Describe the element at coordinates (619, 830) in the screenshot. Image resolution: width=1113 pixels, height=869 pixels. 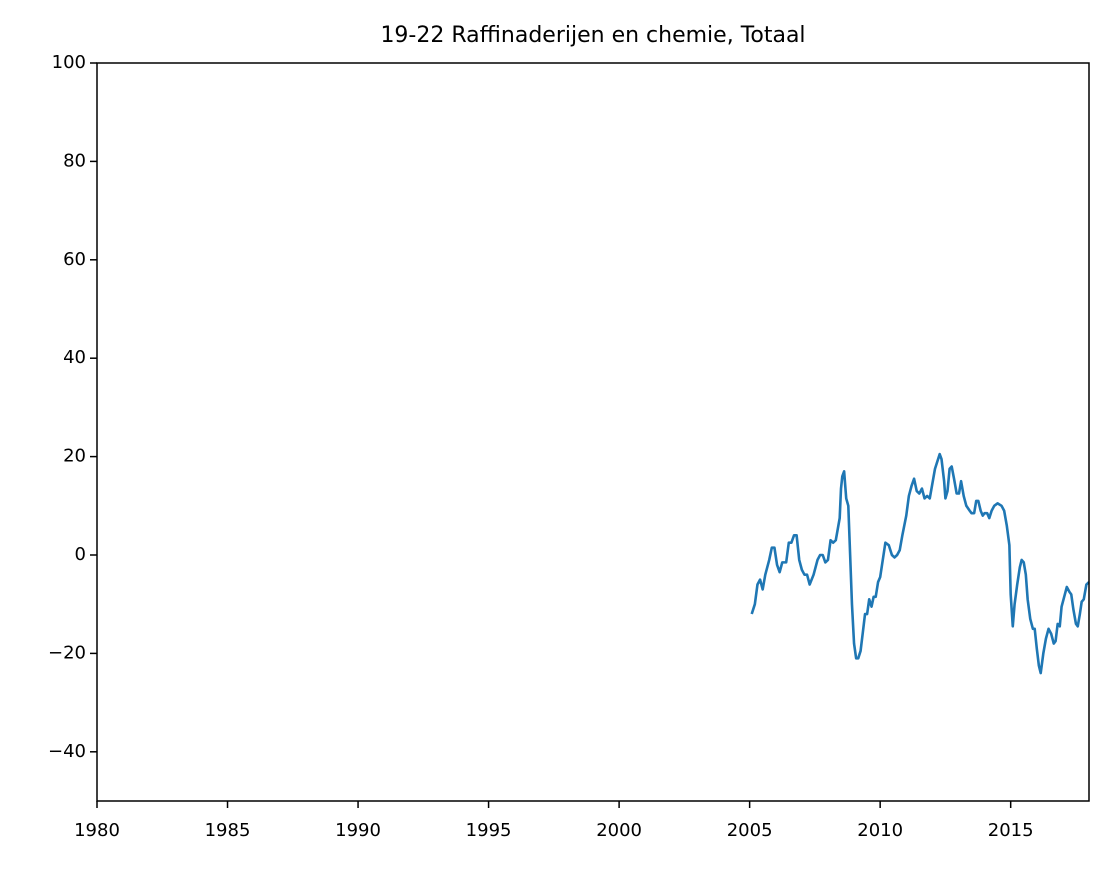
I see `x-tick-label: 2000` at that location.